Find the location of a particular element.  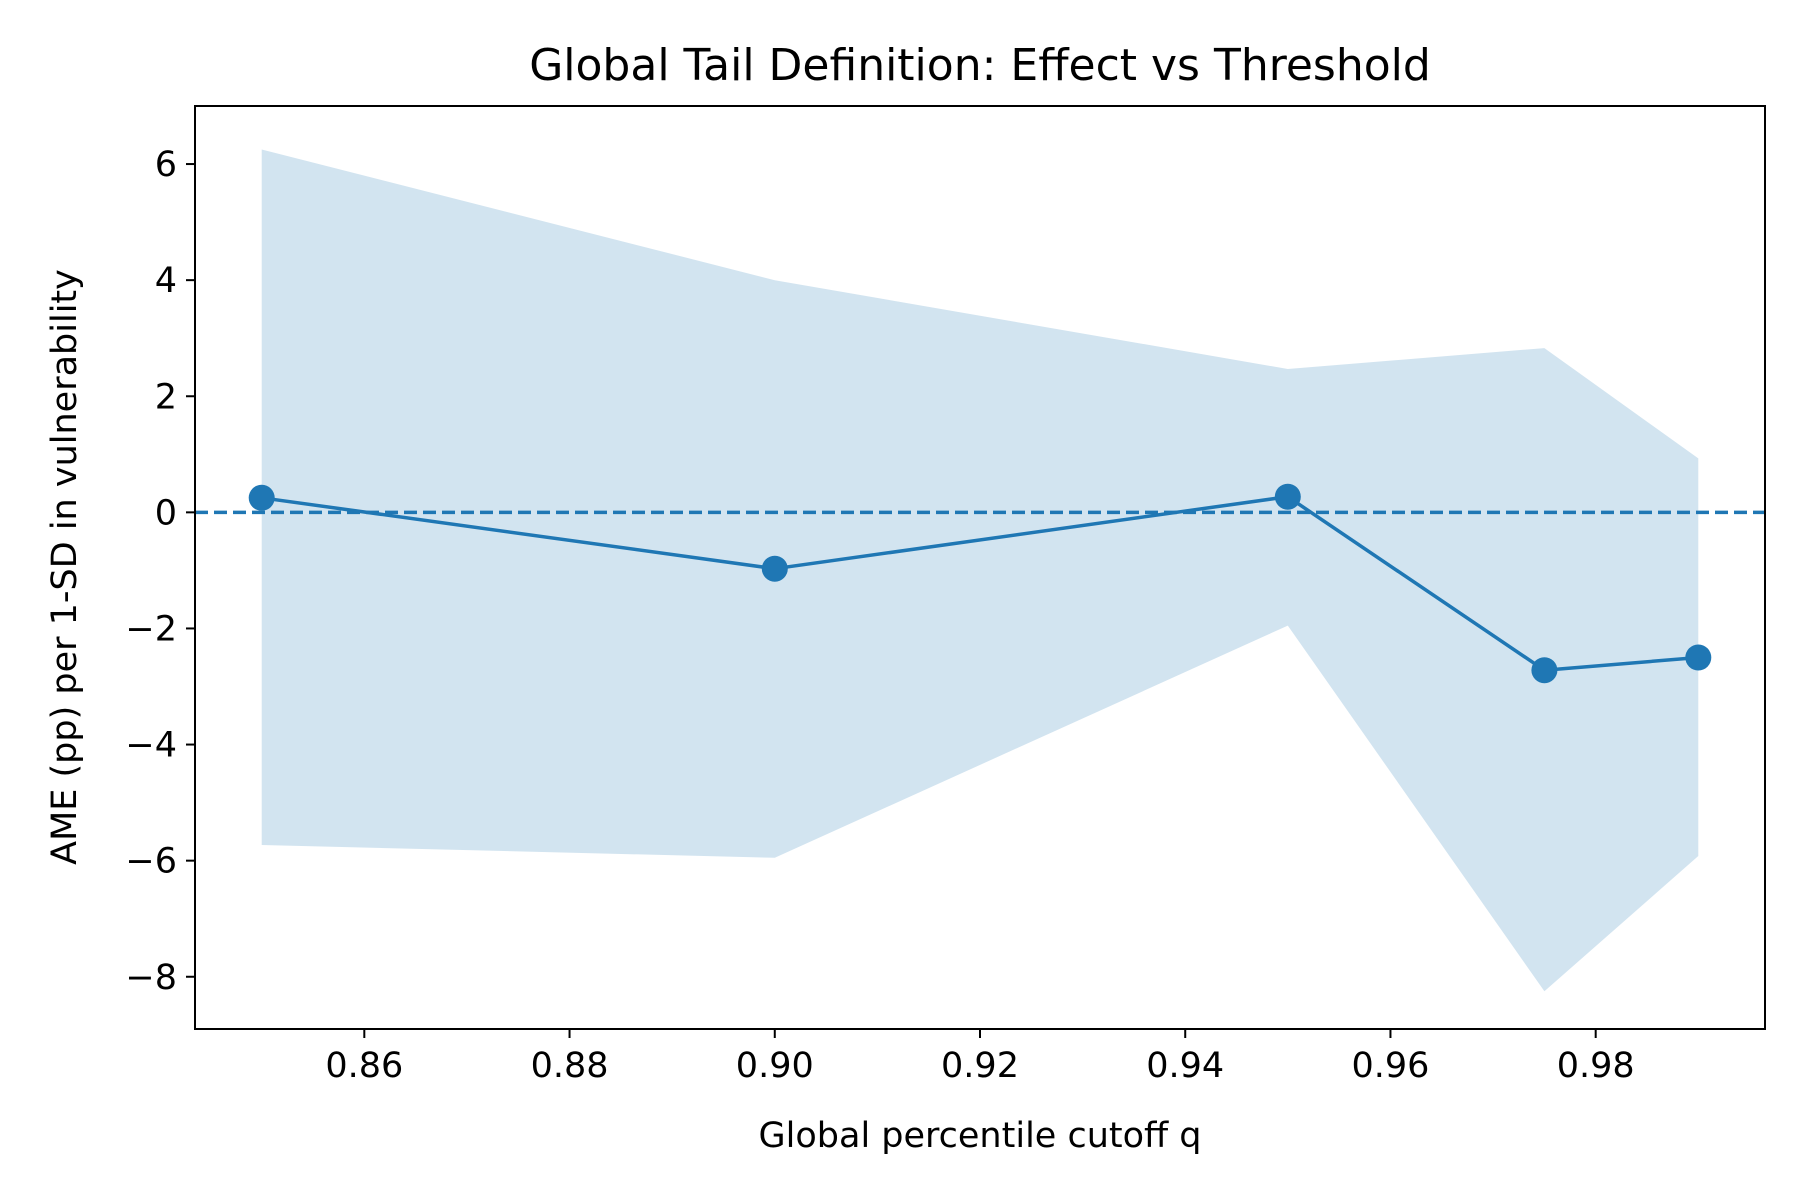

y-tick-label: 4 is located at coordinates (166, 281).